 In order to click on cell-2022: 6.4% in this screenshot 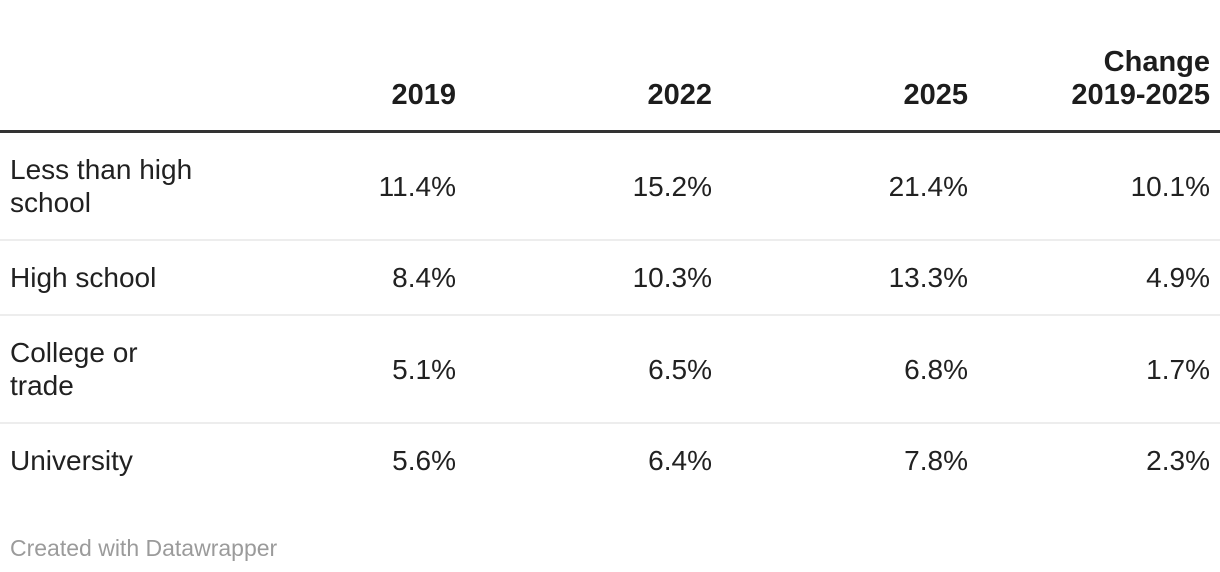, I will do `click(680, 460)`.